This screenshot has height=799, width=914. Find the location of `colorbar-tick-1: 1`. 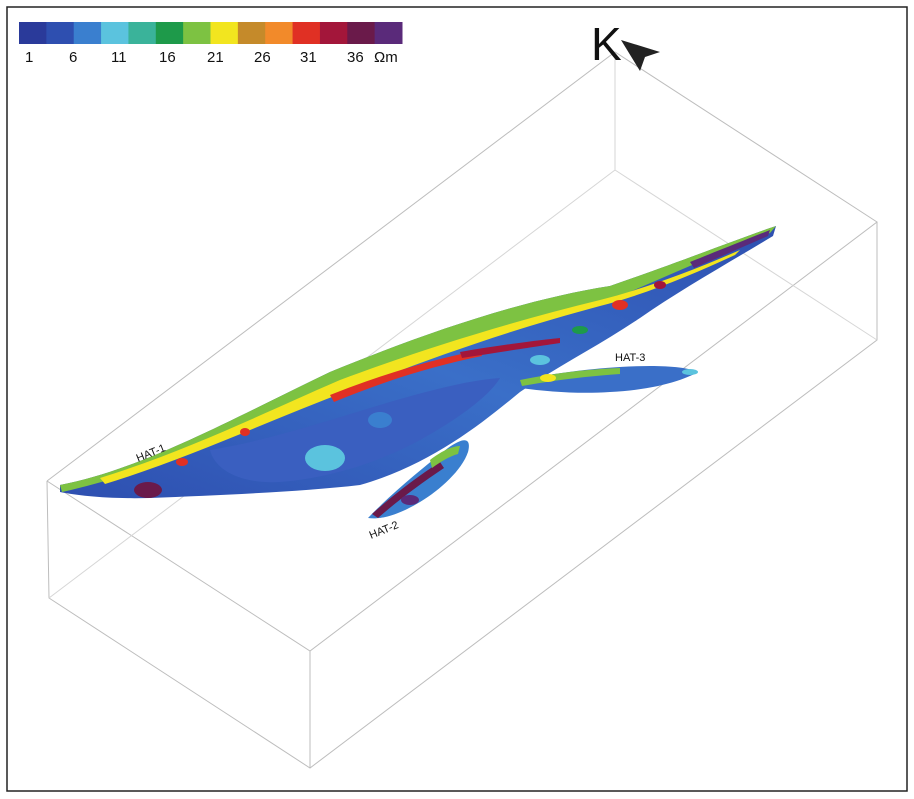

colorbar-tick-1: 1 is located at coordinates (29, 57).